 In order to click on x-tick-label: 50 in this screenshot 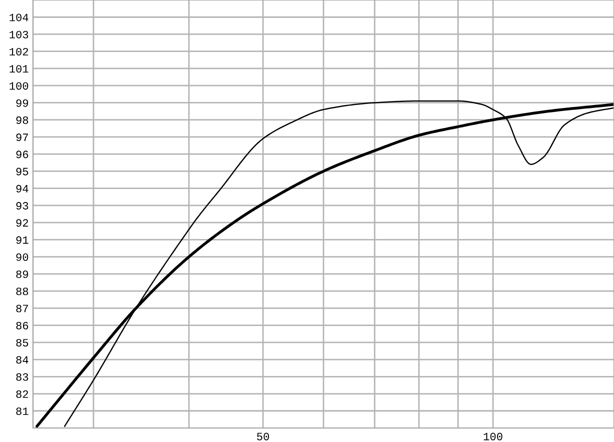, I will do `click(263, 436)`.